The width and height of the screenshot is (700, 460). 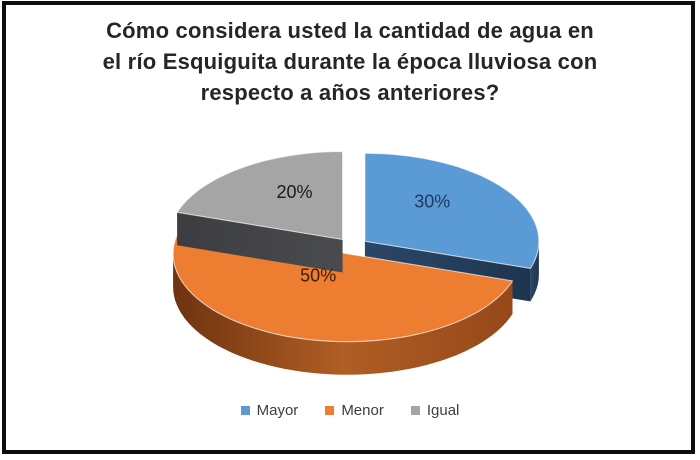 I want to click on legend: Mayor Menor Igual, so click(x=350, y=410).